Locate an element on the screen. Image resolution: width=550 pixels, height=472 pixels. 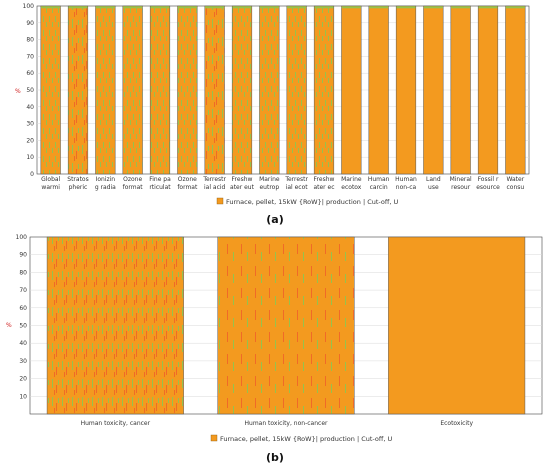
category-label: Ionizin is located at coordinates (106, 179).